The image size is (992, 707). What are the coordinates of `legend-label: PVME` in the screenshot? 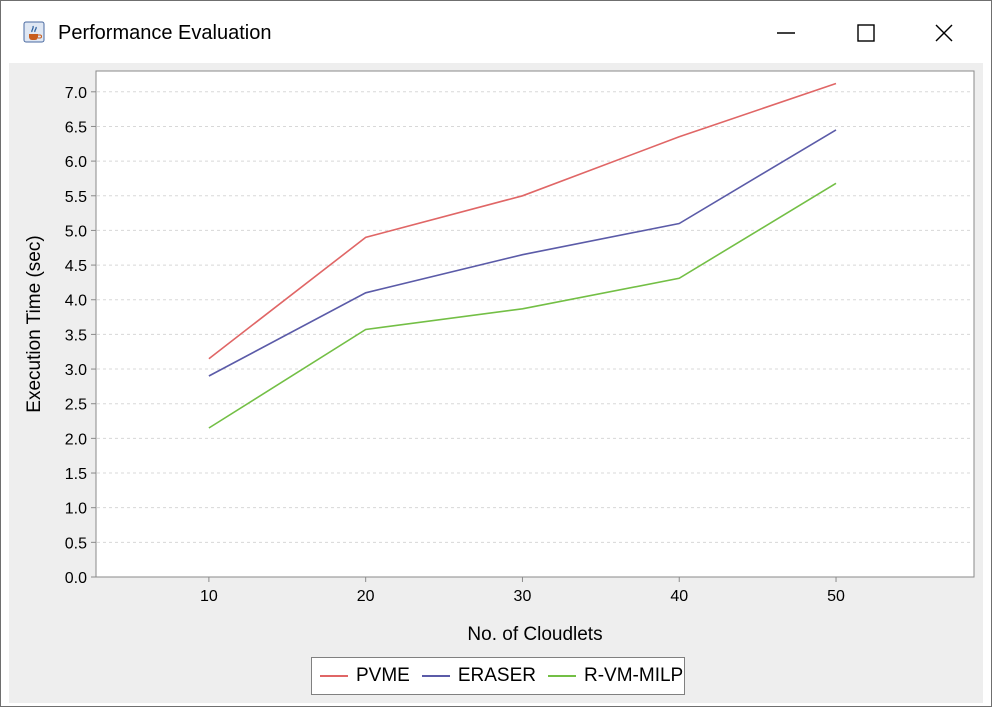 It's located at (383, 675).